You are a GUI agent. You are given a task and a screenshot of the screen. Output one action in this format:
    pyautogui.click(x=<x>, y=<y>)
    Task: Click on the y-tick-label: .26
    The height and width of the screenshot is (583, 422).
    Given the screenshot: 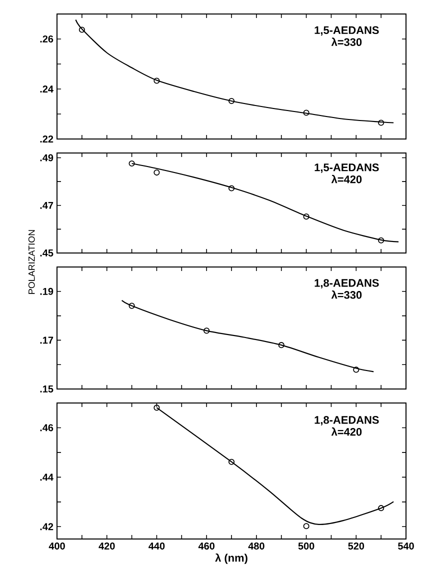 What is the action you would take?
    pyautogui.click(x=47, y=39)
    